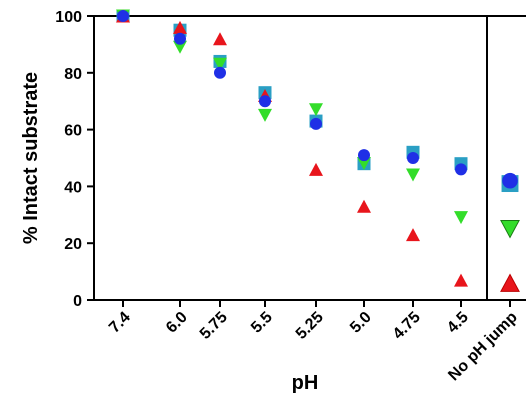  Describe the element at coordinates (305, 383) in the screenshot. I see `x-axis-title: pH` at that location.